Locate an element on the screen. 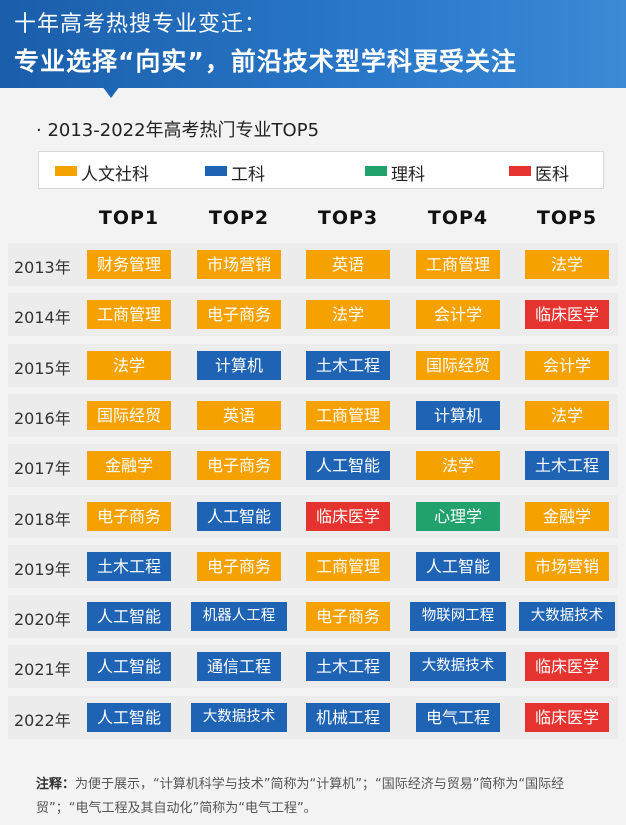 The height and width of the screenshot is (825, 626). table-row: 2019年 土木工程 电子商务 工商管理 人工智能 市场营销 is located at coordinates (313, 566).